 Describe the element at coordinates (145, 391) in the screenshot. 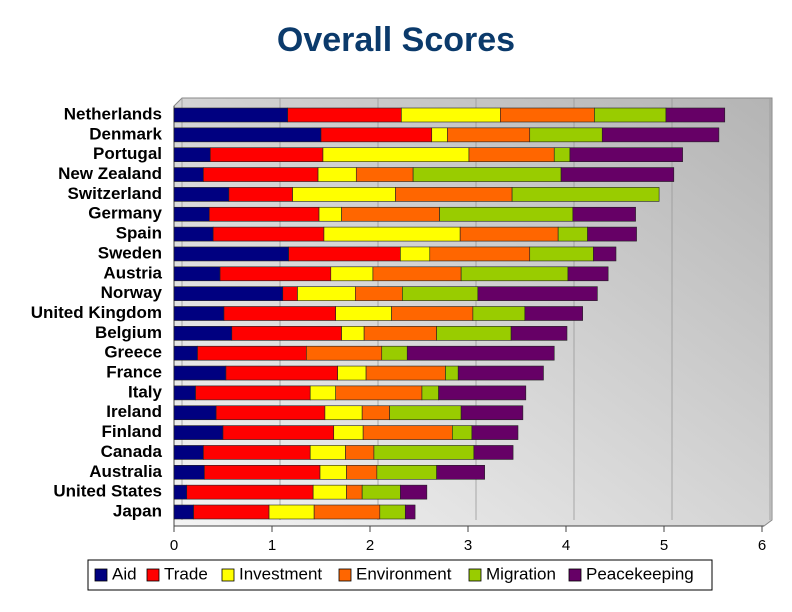

I see `y-tick-label: Italy` at that location.